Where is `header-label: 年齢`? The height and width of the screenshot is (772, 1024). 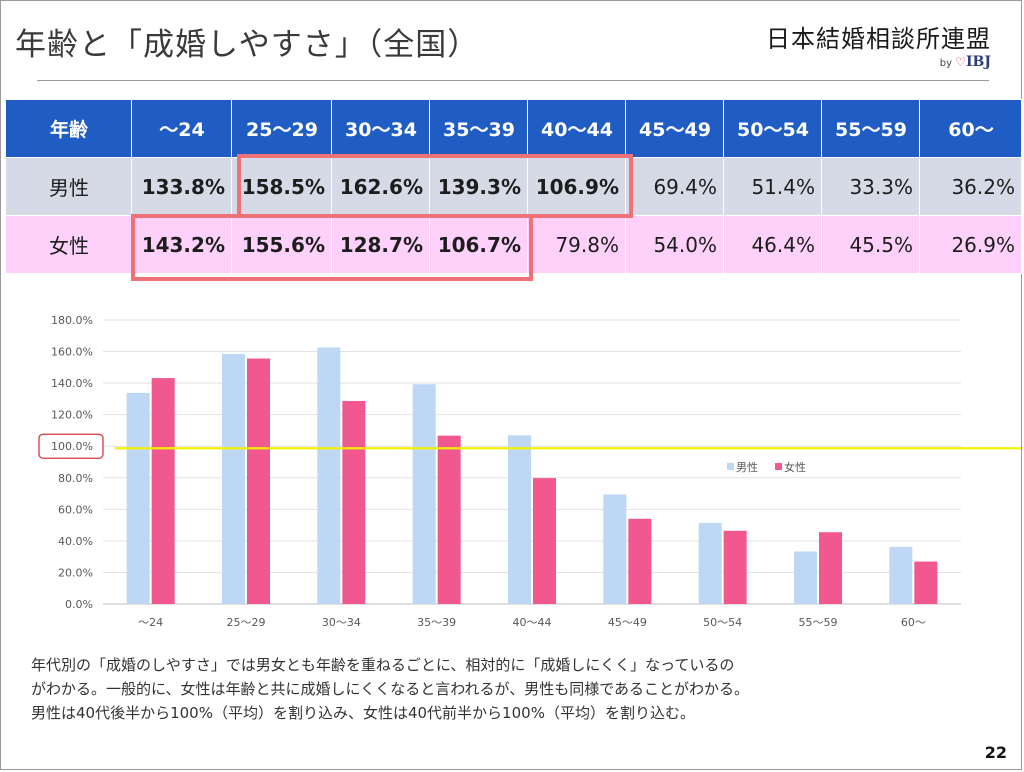
header-label: 年齢 is located at coordinates (68, 128).